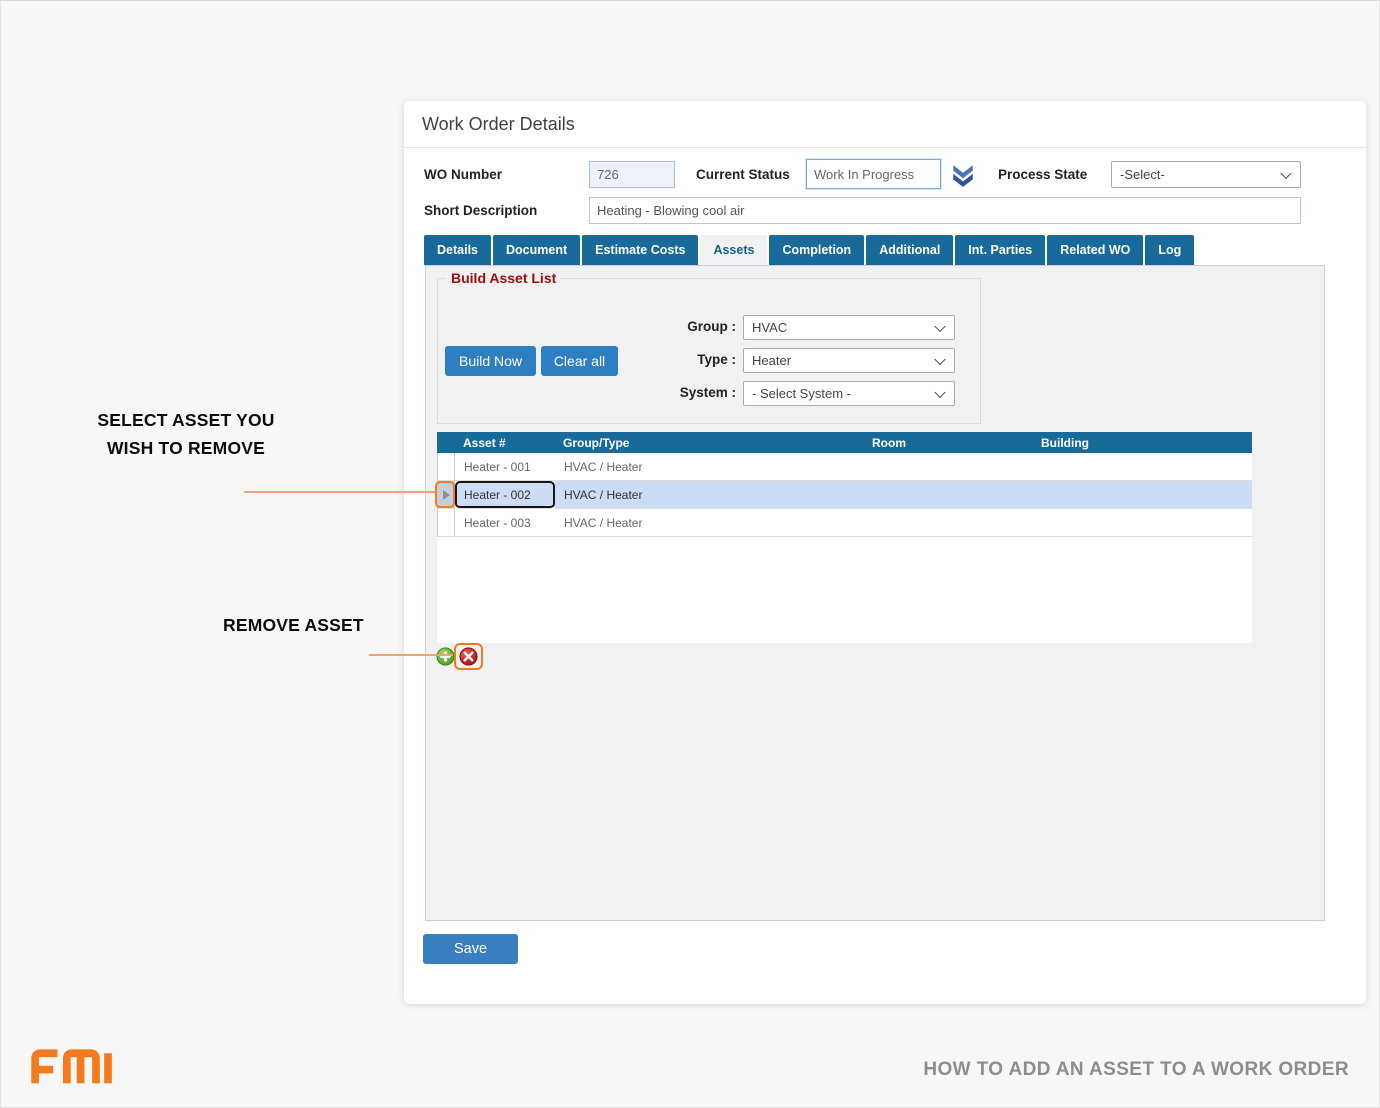 The width and height of the screenshot is (1380, 1108). Describe the element at coordinates (505, 523) in the screenshot. I see `asset-number-cell: Heater - 003` at that location.